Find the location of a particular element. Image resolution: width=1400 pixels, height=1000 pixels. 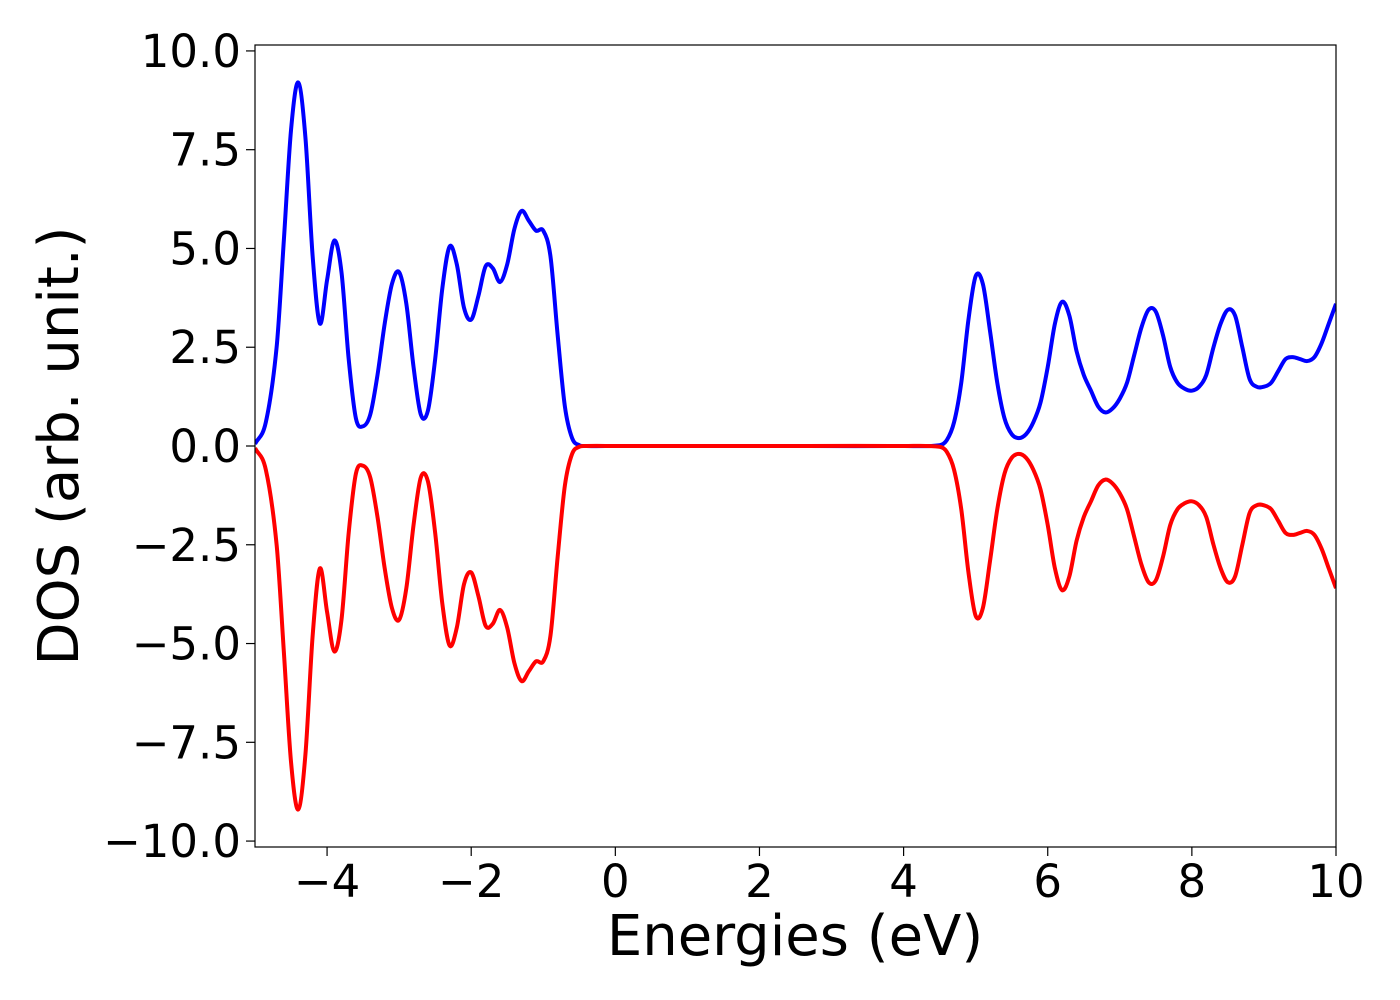

x-tick-label: −4 is located at coordinates (327, 881).